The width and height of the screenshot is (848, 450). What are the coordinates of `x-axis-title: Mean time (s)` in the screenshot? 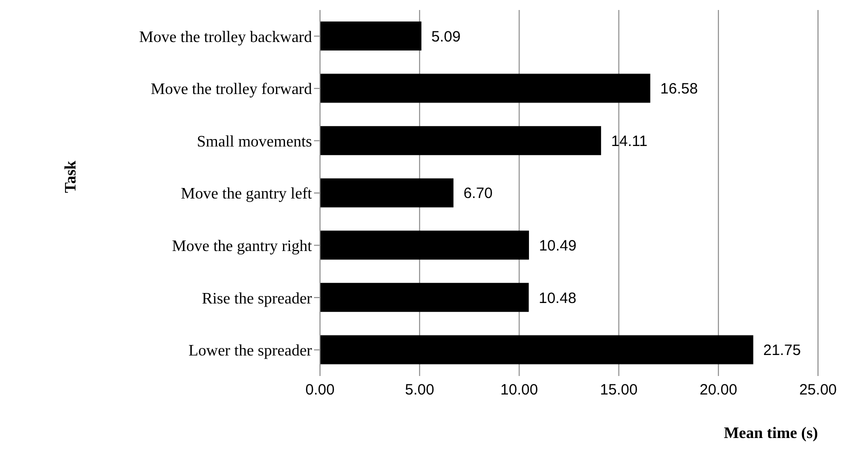 It's located at (771, 433).